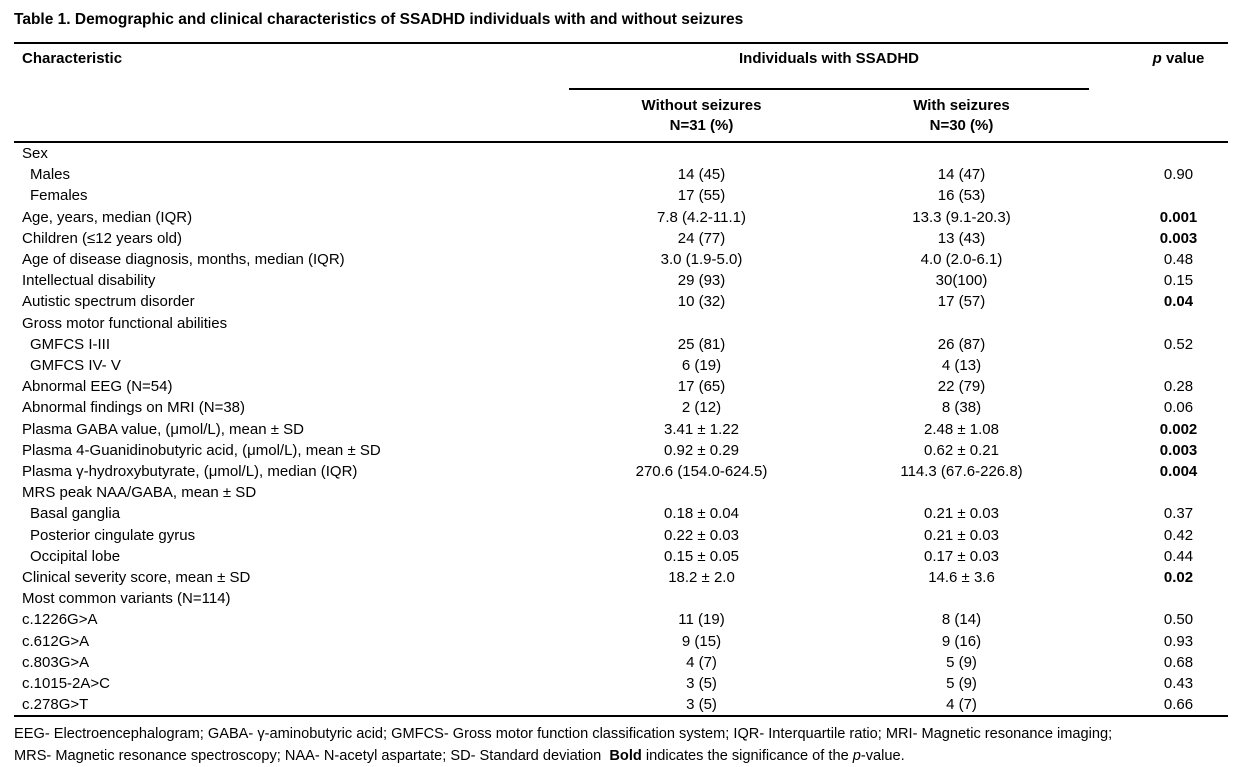 The image size is (1243, 767). I want to click on without-seizures-cell: 11 (19), so click(701, 620).